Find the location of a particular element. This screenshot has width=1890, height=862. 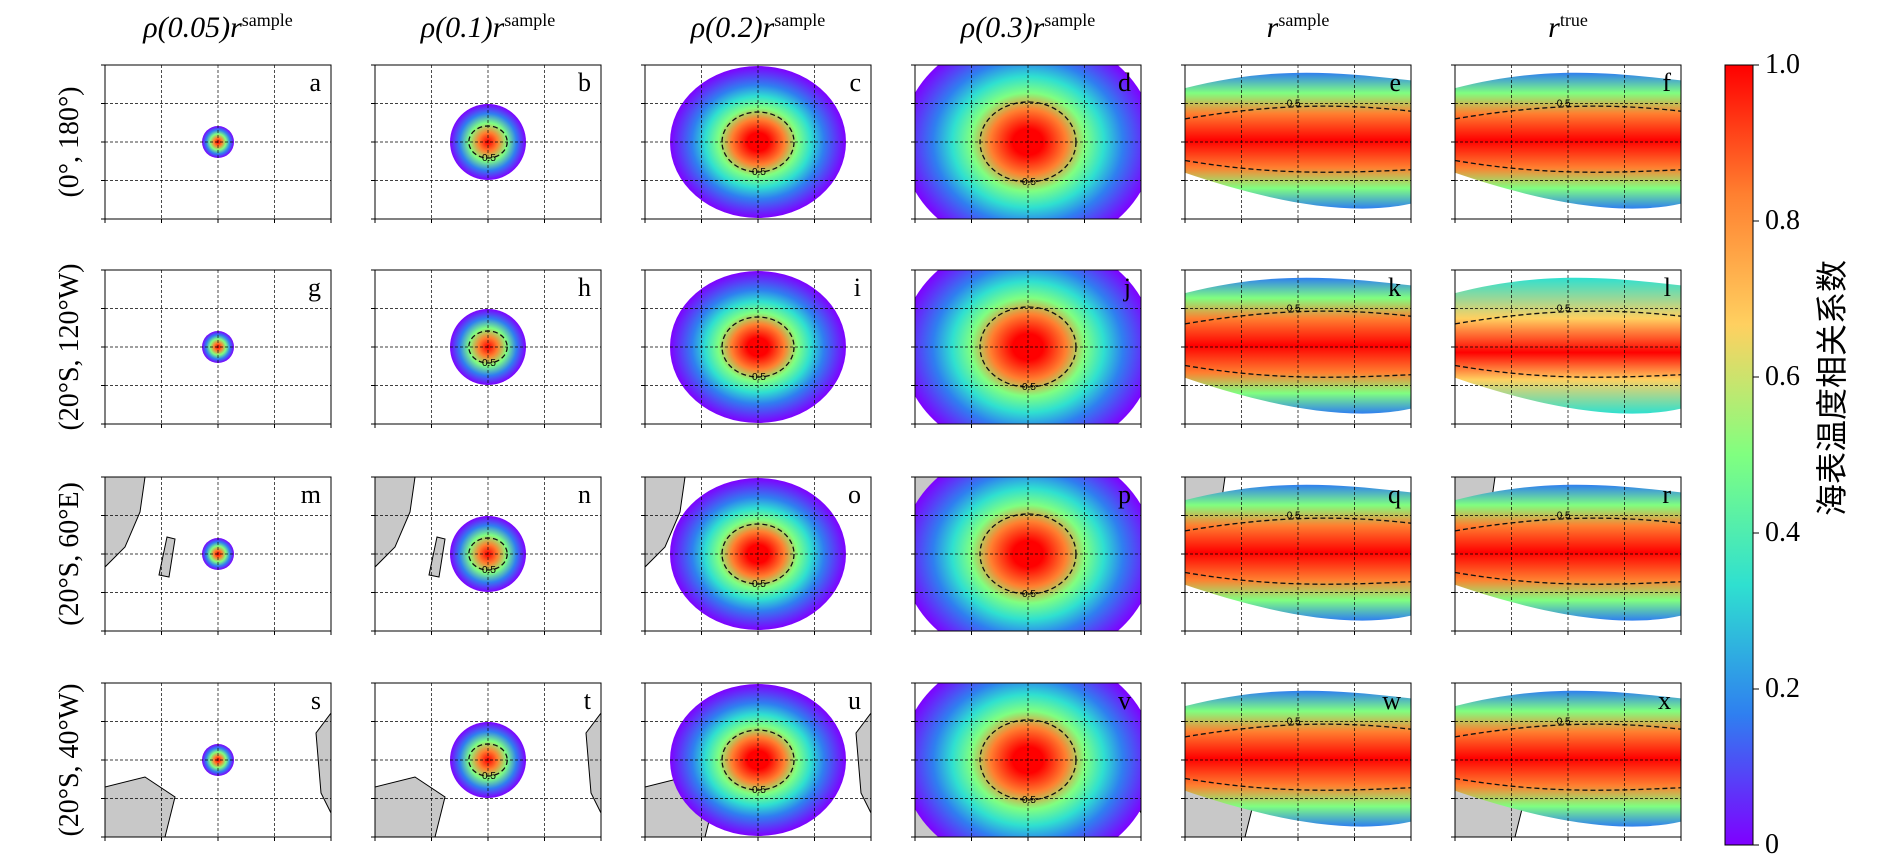

panel-l: 0.5 l is located at coordinates (1566, 348).